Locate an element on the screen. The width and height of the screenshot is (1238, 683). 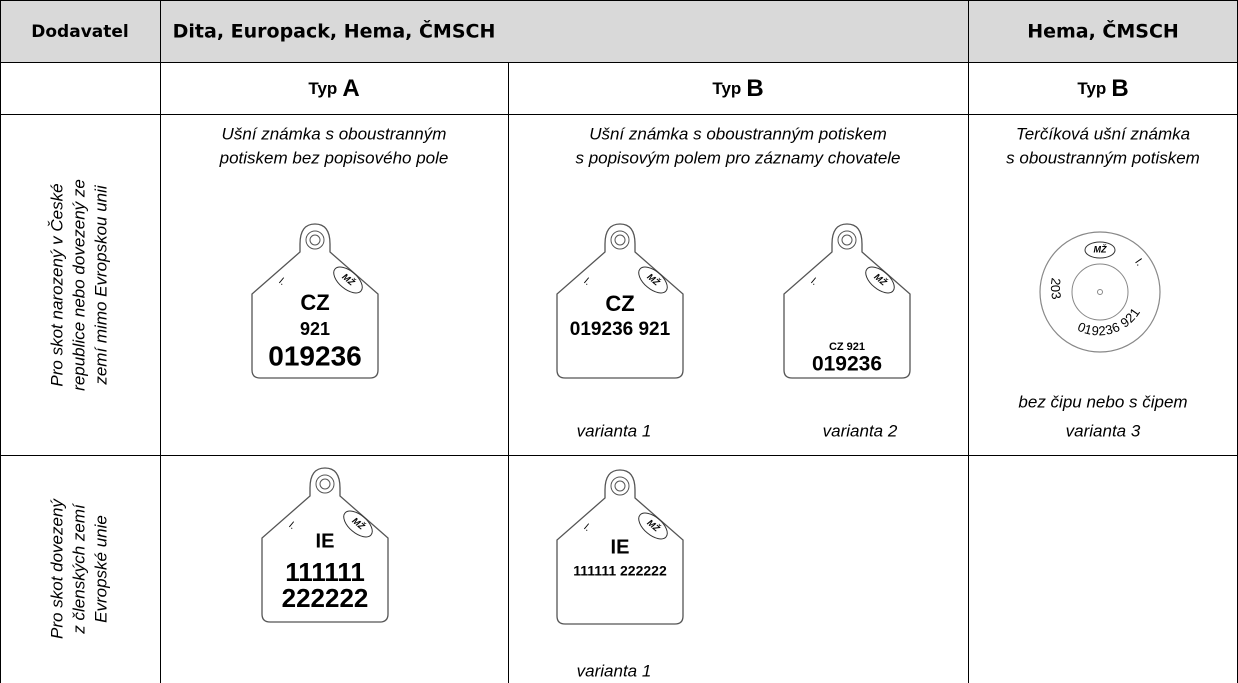
tag-rim-text: 203 is located at coordinates (1055, 289).